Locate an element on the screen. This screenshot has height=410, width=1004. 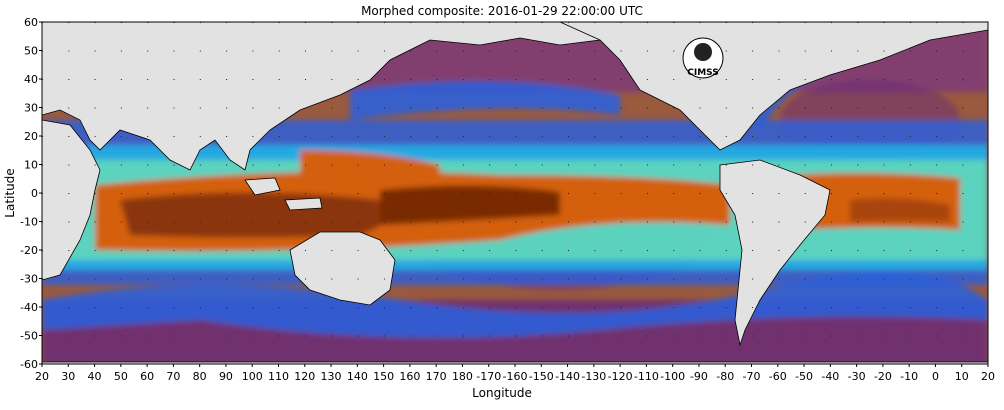
x-tick-label: -80 is located at coordinates (725, 376).